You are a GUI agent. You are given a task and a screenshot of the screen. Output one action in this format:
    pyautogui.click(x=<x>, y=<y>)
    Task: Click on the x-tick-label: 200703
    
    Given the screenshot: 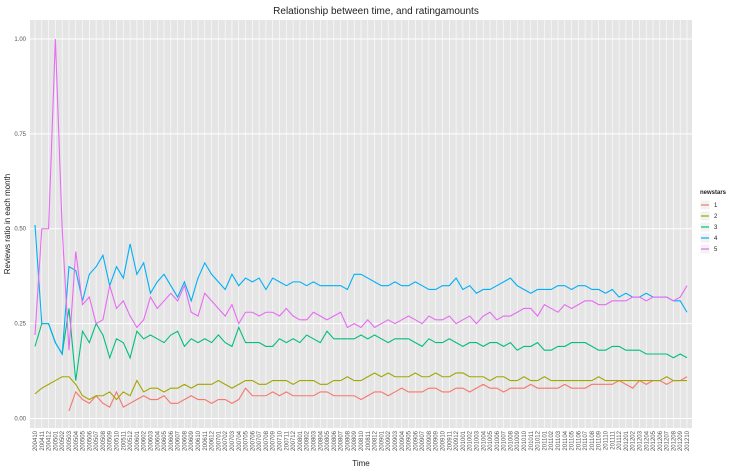 What is the action you would take?
    pyautogui.click(x=233, y=440)
    